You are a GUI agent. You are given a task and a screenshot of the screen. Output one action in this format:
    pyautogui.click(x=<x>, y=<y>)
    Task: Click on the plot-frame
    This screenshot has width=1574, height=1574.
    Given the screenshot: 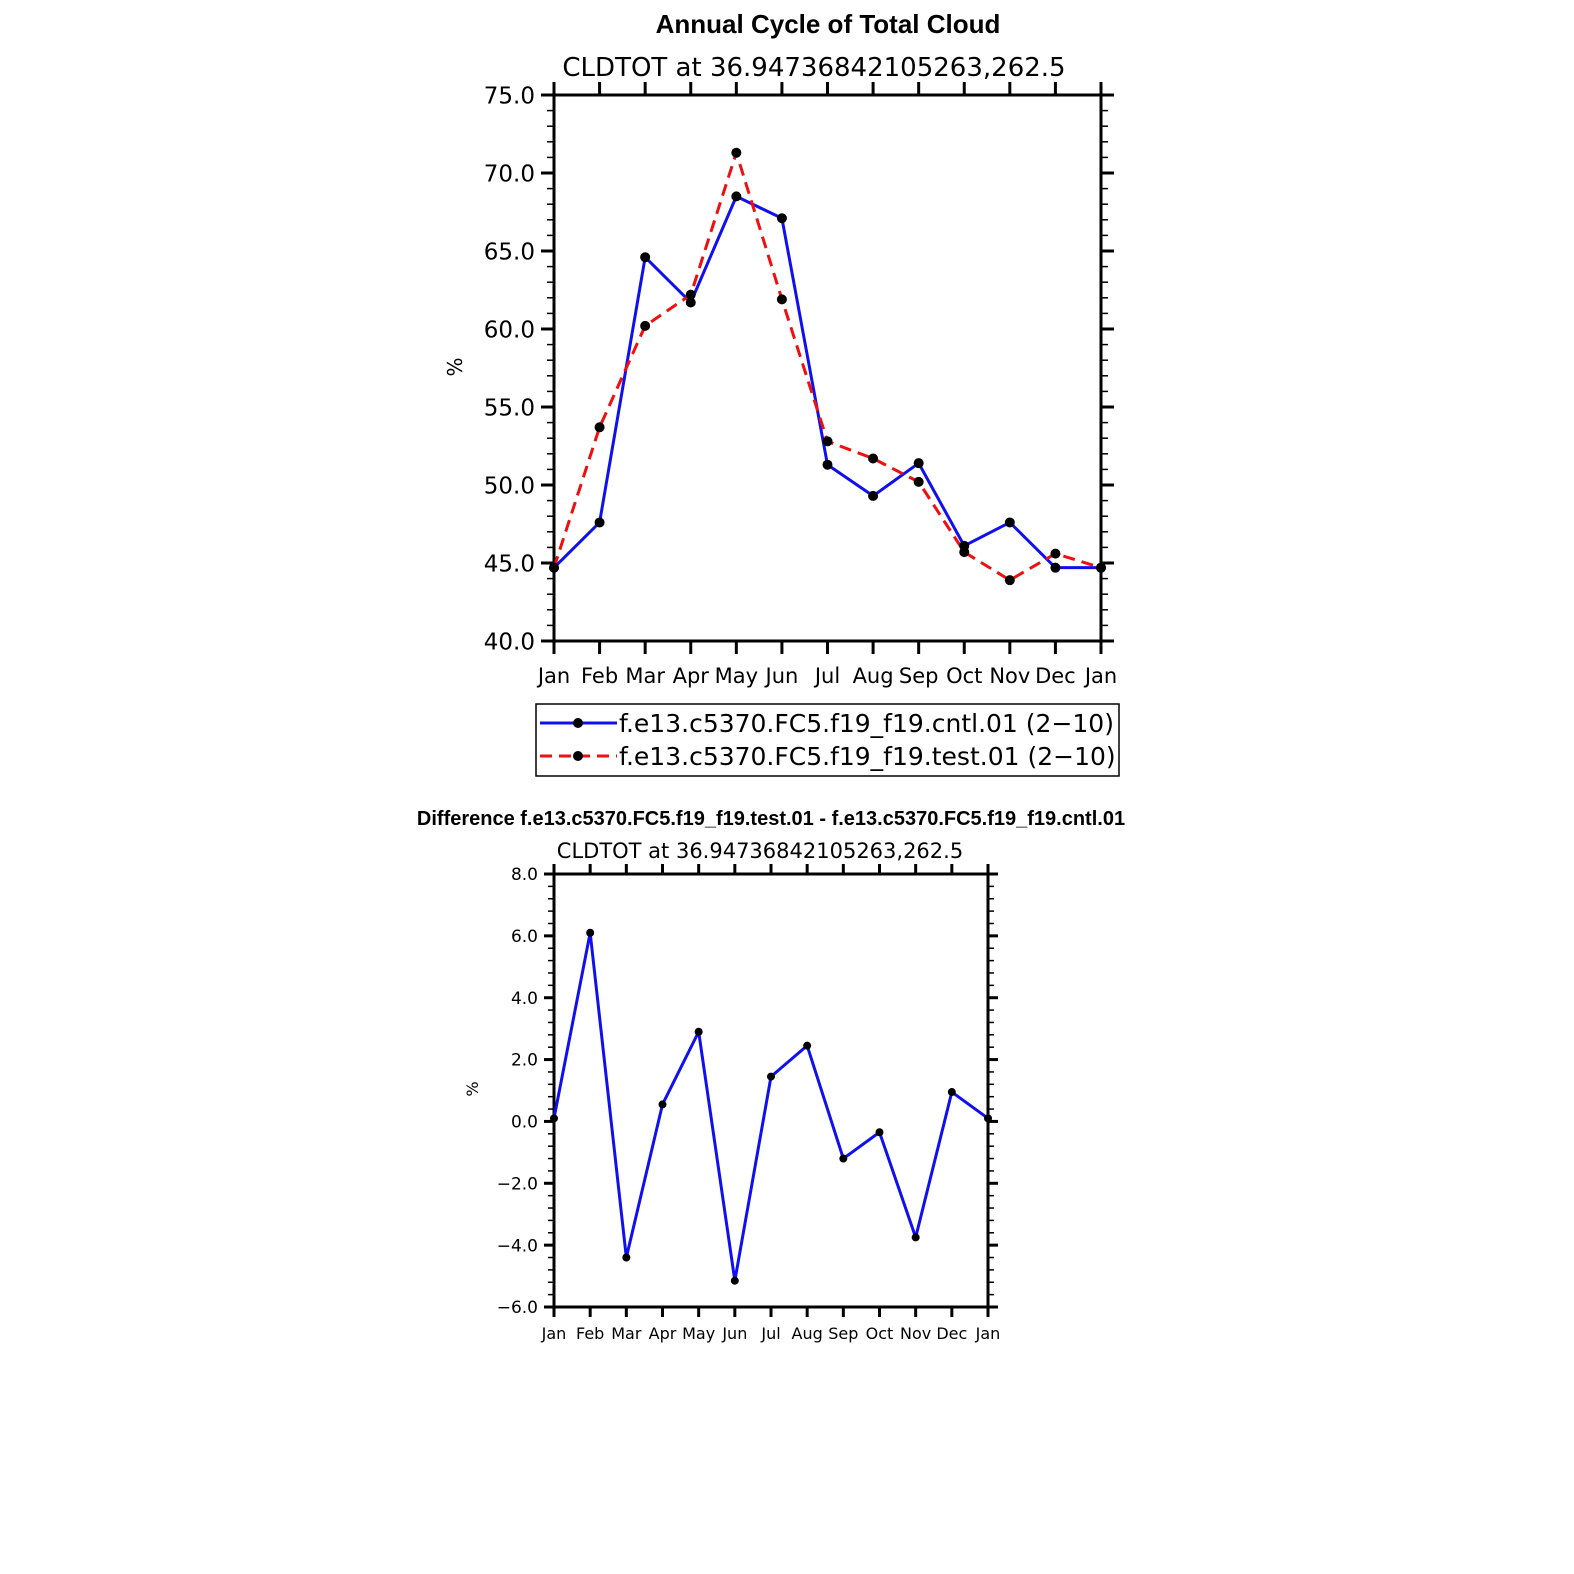 What is the action you would take?
    pyautogui.click(x=827, y=368)
    